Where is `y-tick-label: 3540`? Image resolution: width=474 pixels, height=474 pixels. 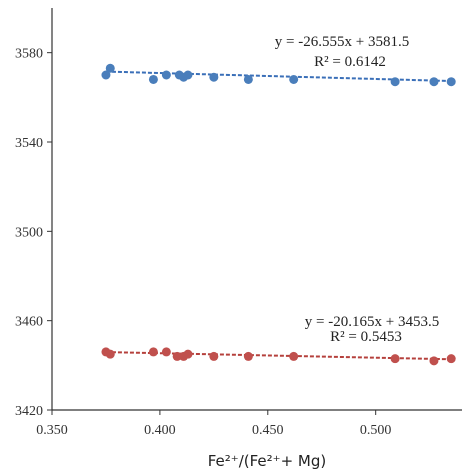 y-tick-label: 3540 is located at coordinates (29, 143).